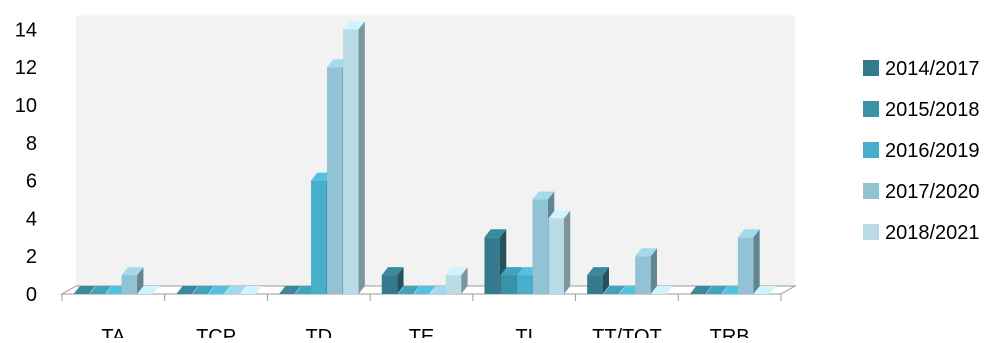 The height and width of the screenshot is (343, 1003). Describe the element at coordinates (26, 68) in the screenshot. I see `y-tick-label: 12` at that location.